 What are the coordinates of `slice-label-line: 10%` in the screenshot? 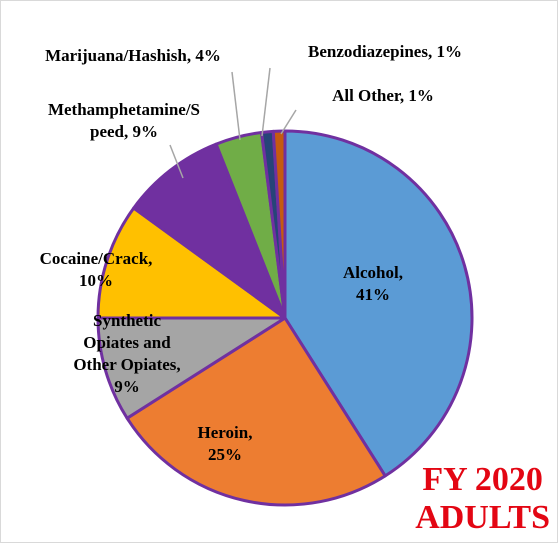 It's located at (96, 280).